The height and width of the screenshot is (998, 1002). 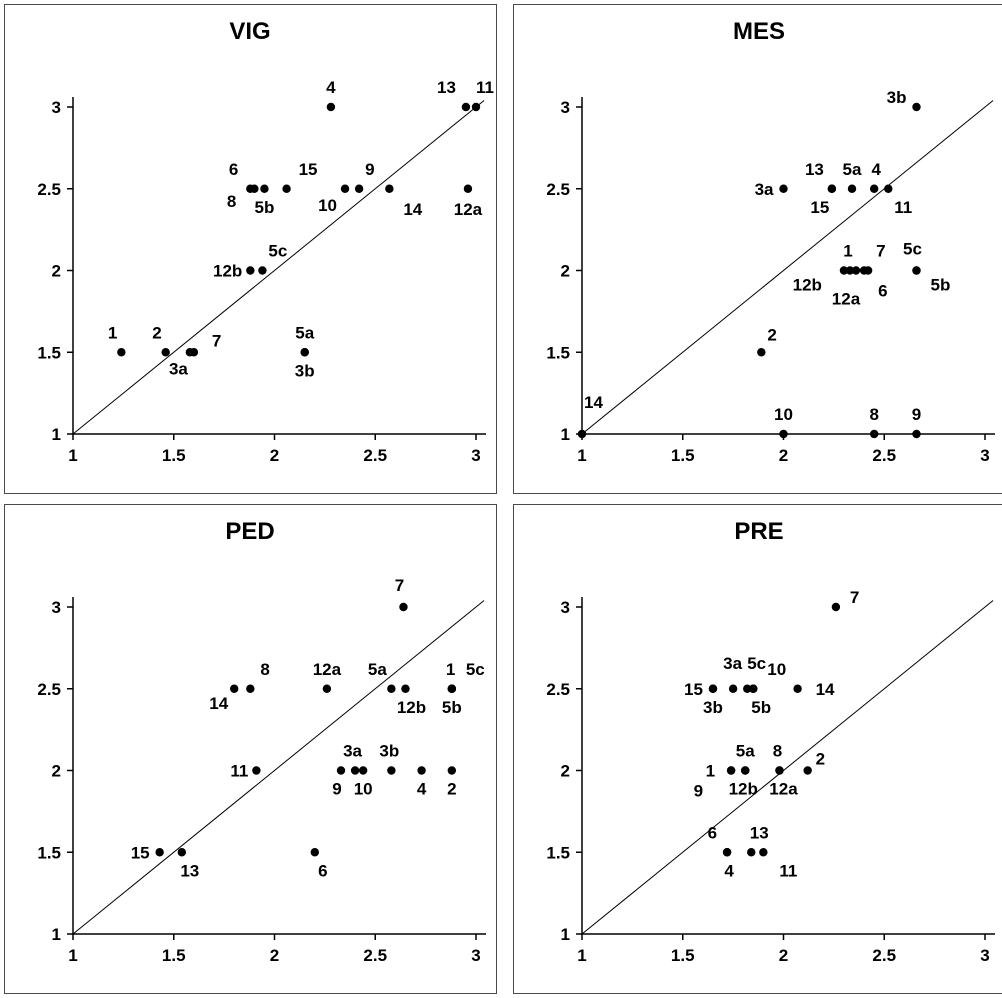 I want to click on x-tick-label: 2, so click(x=274, y=455).